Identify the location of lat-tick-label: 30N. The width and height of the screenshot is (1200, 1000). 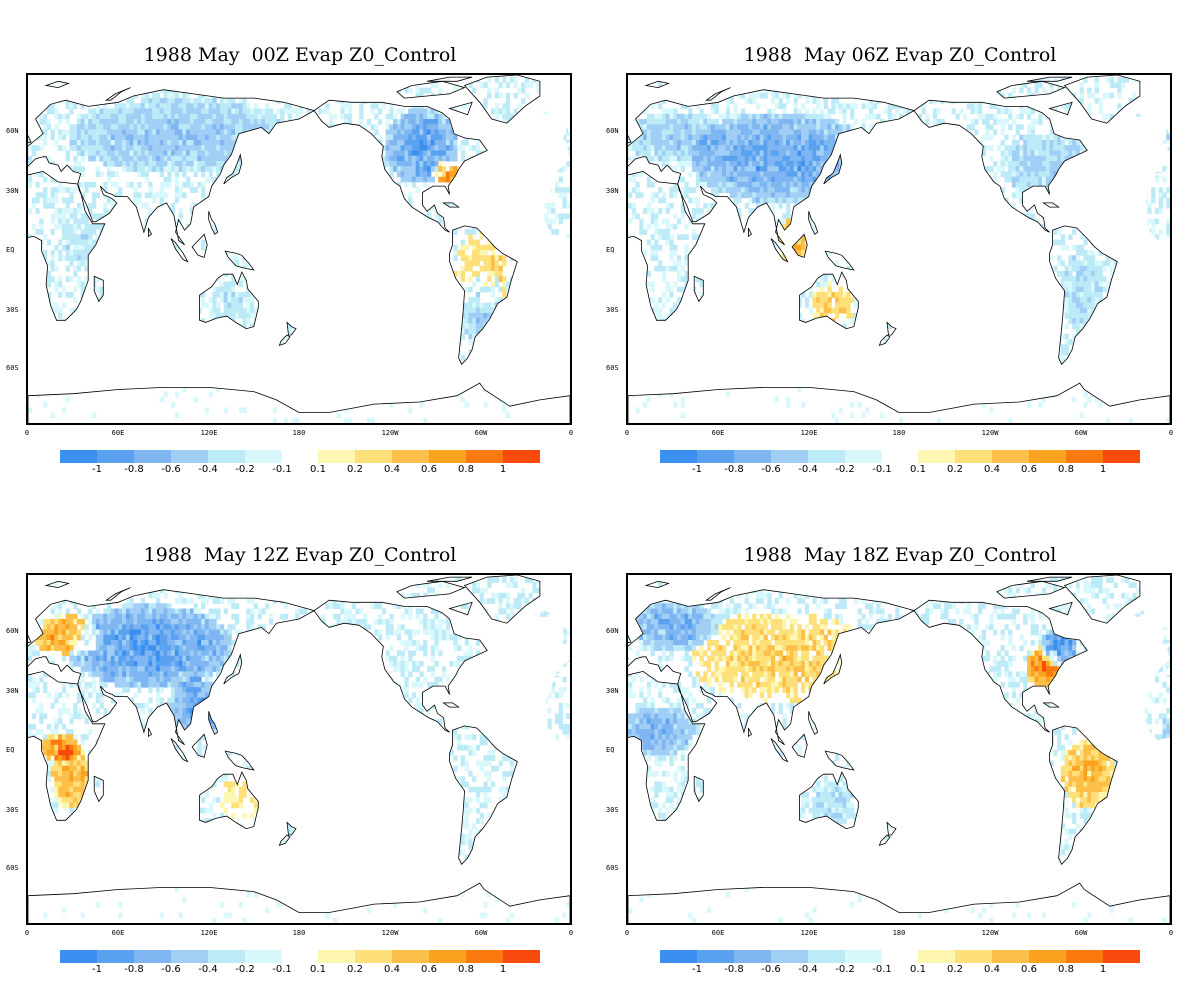
(12, 191).